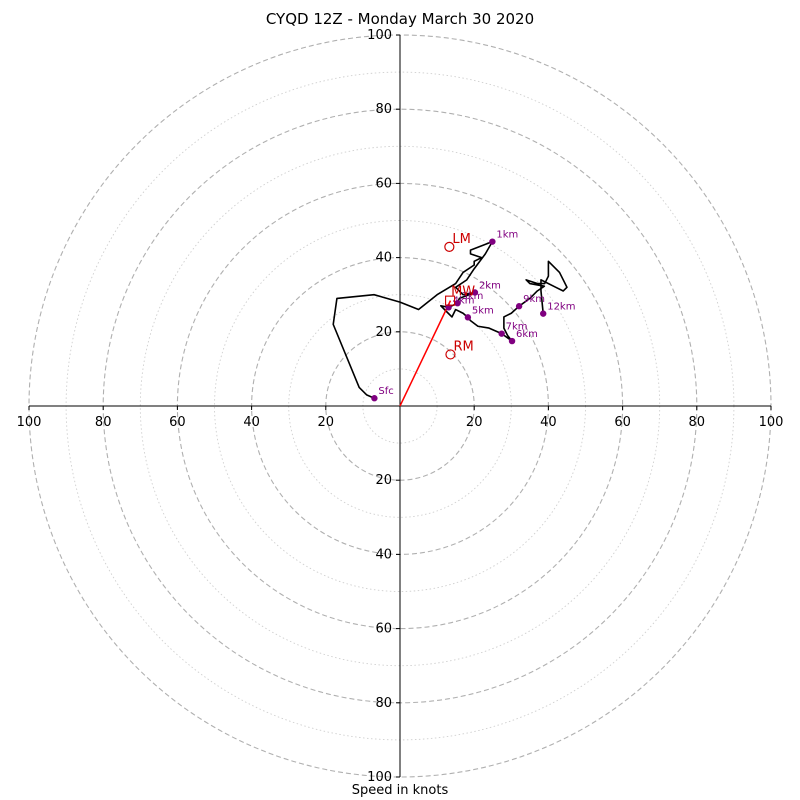 This screenshot has height=800, width=800. What do you see at coordinates (449, 246) in the screenshot?
I see `storm-marker-lm` at bounding box center [449, 246].